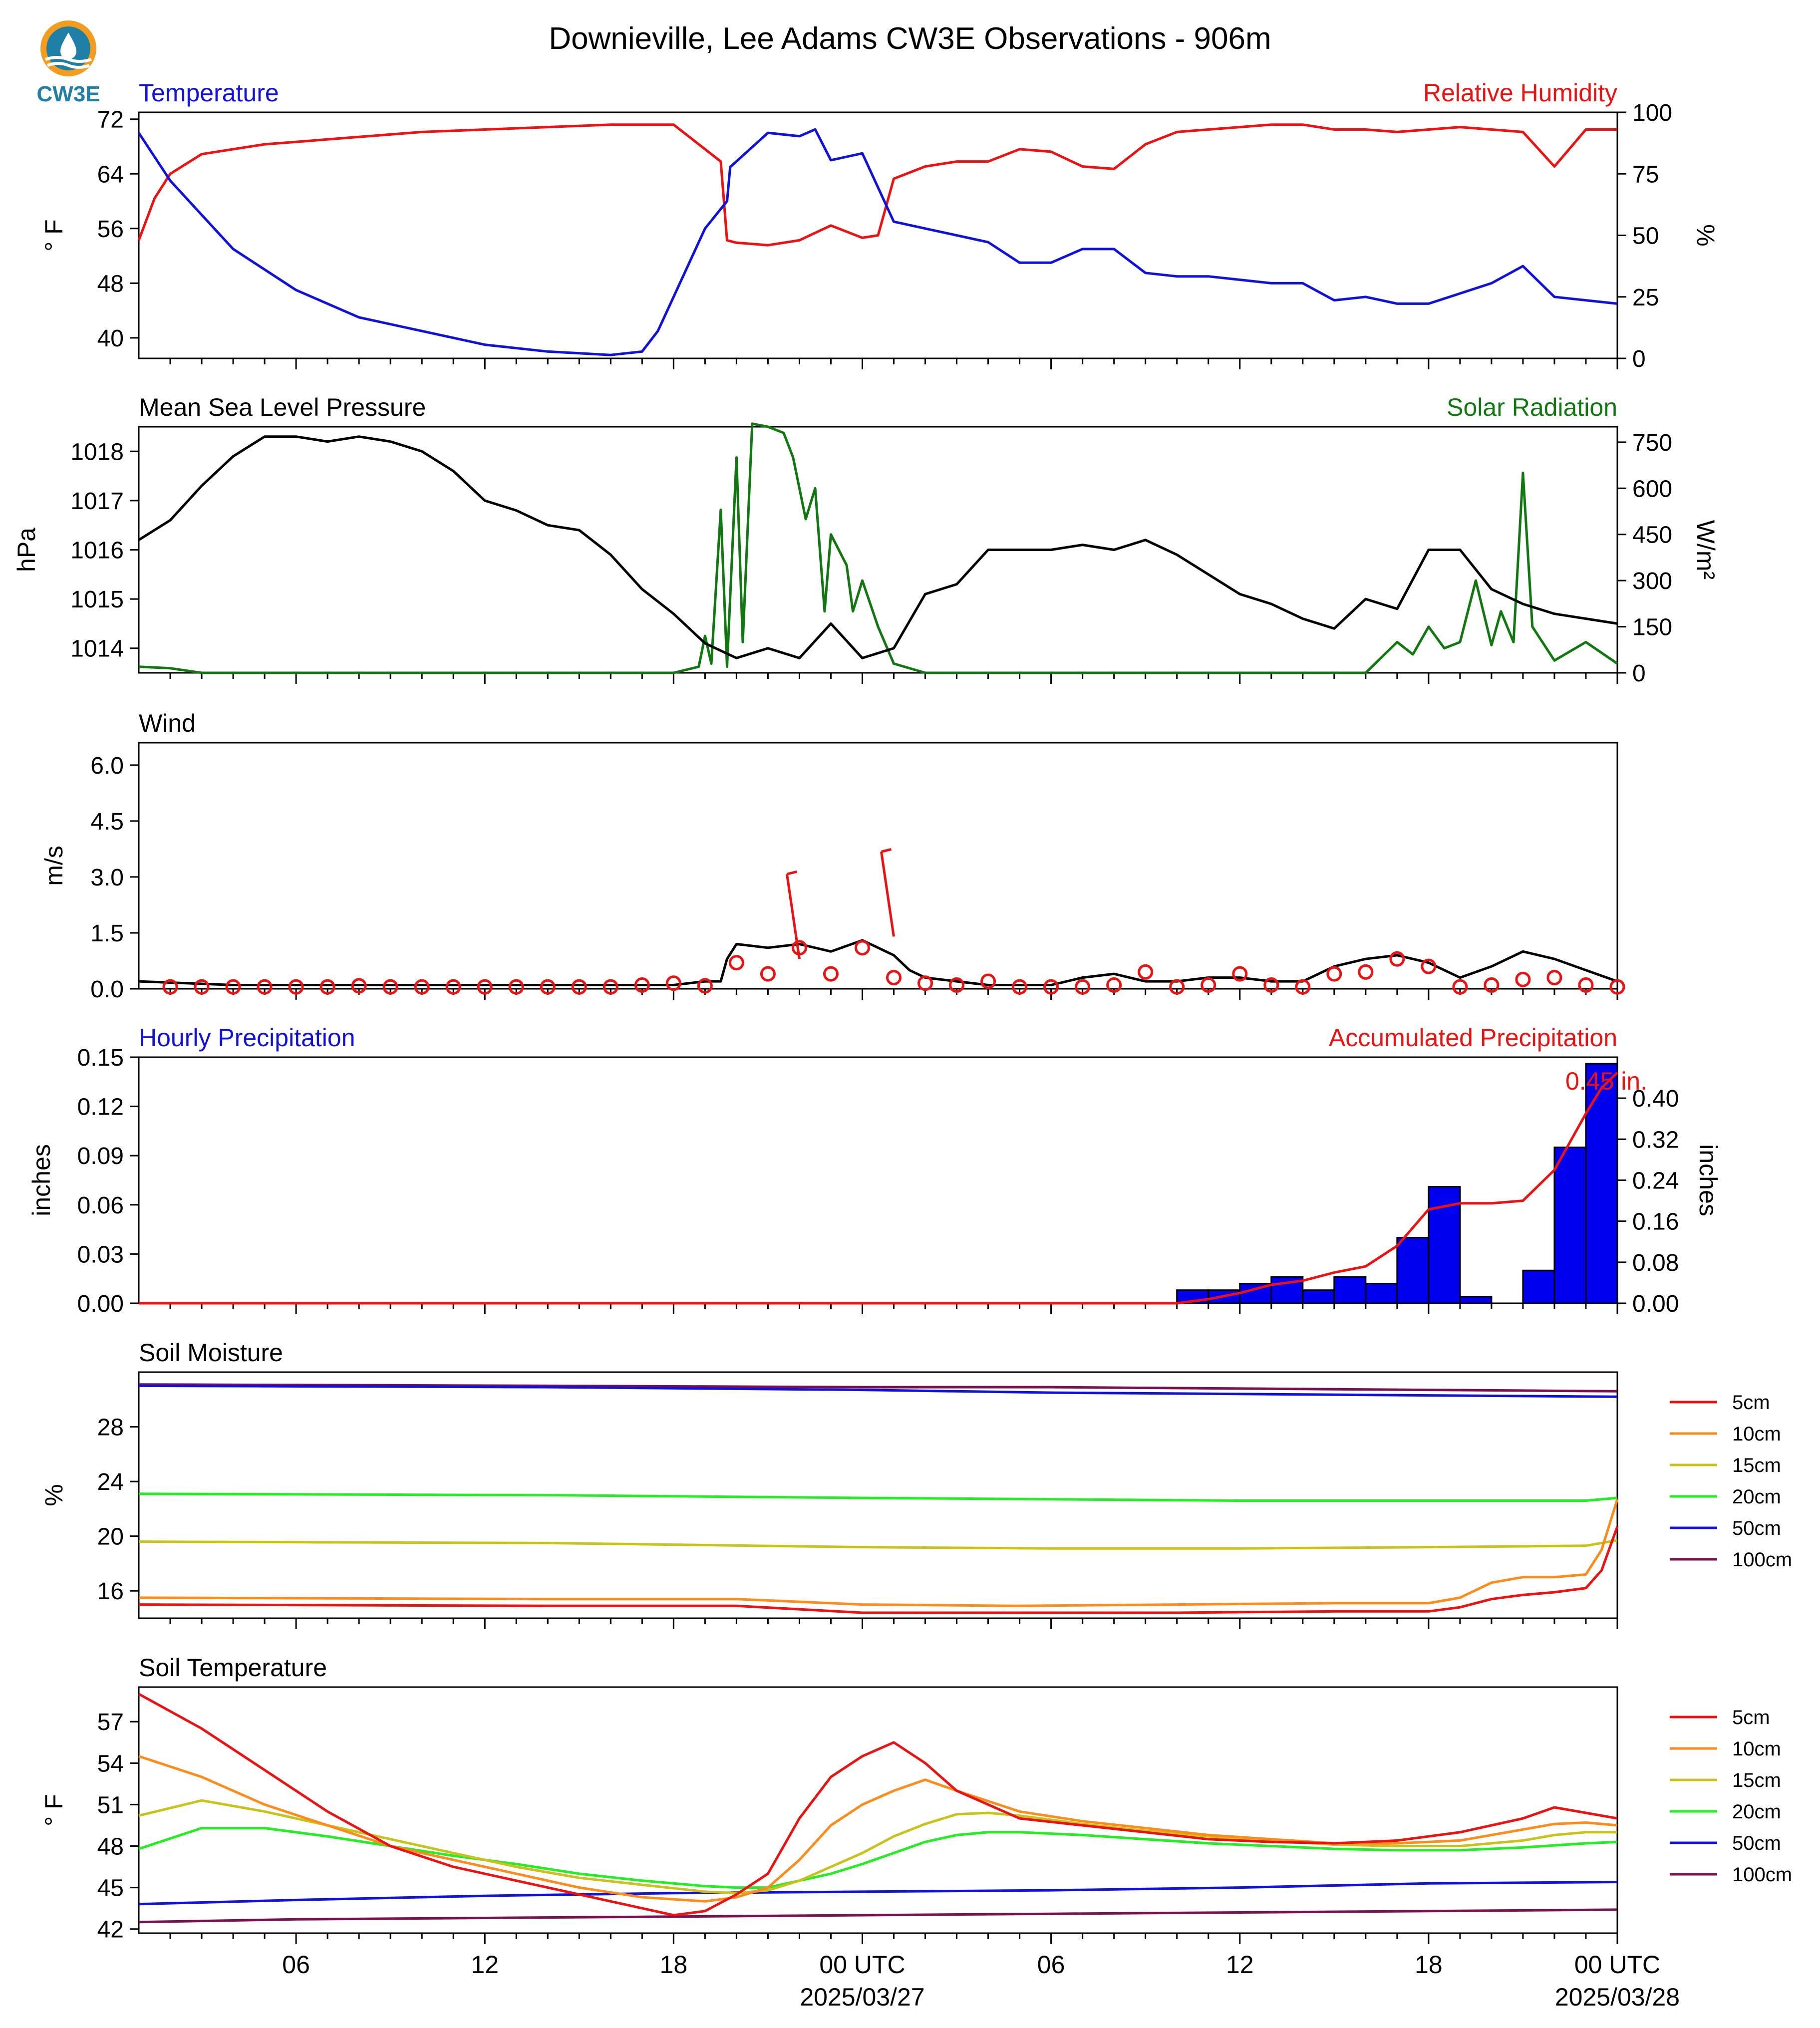 The height and width of the screenshot is (2028, 1820). I want to click on soil_temperature-legend-label: 50cm, so click(1756, 1843).